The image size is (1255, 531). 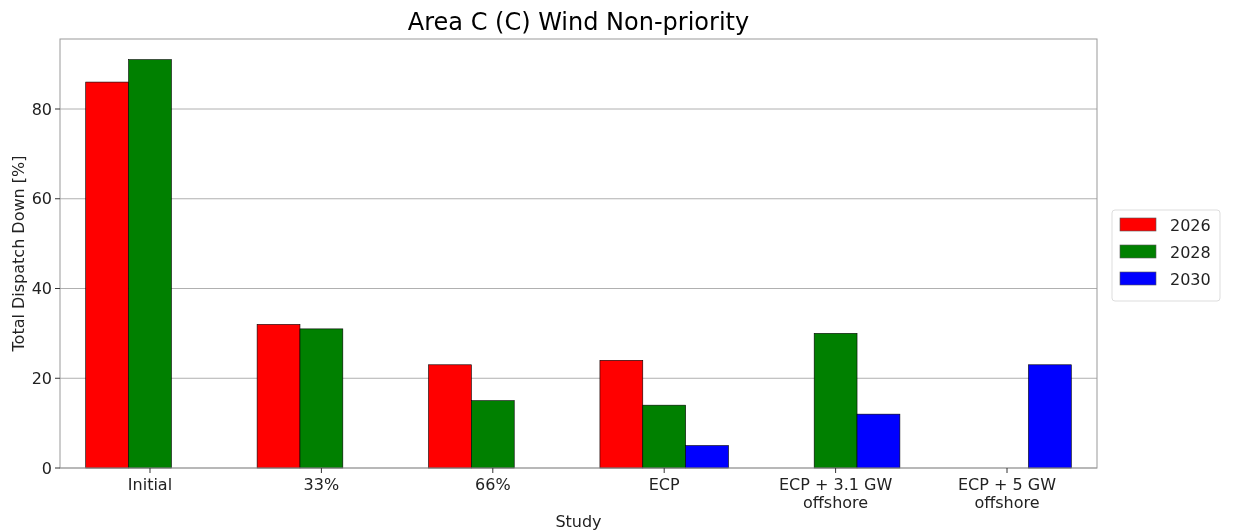 What do you see at coordinates (835, 493) in the screenshot?
I see `x-tick-label: ECP + 3.1 GW offshore` at bounding box center [835, 493].